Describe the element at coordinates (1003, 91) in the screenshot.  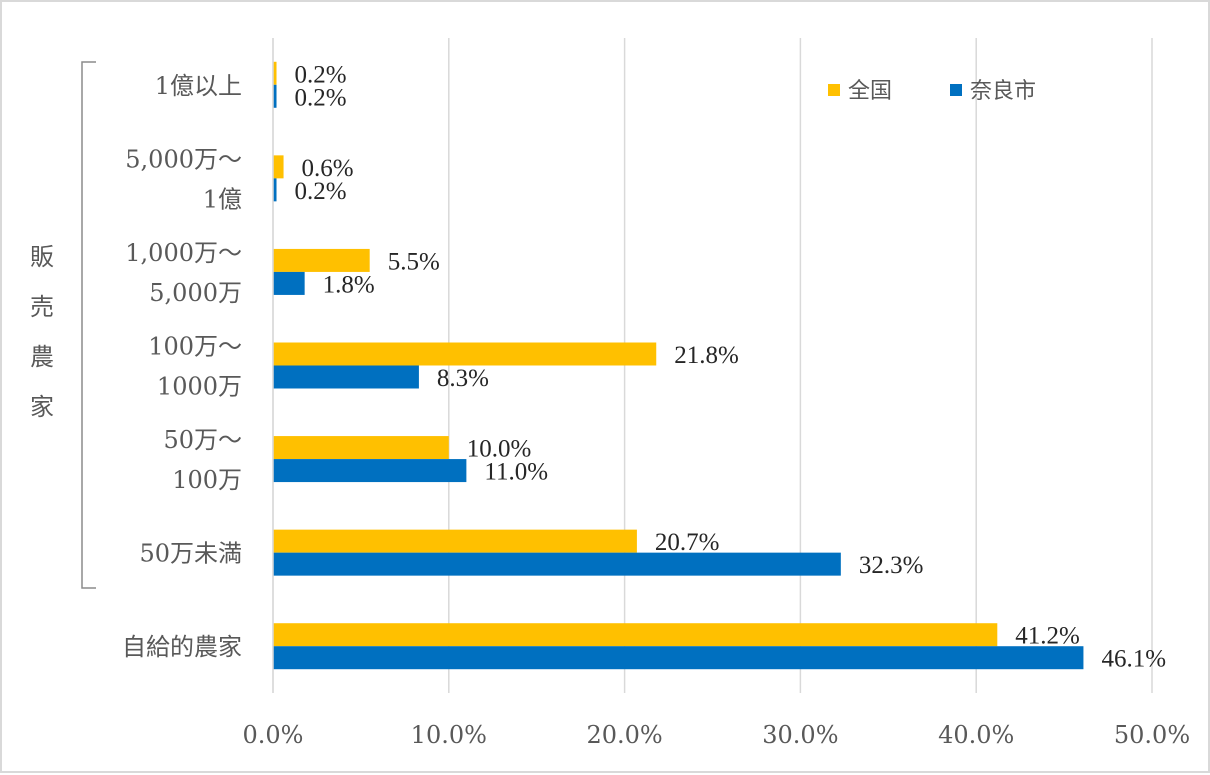
I see `legend-label: 奈良市` at that location.